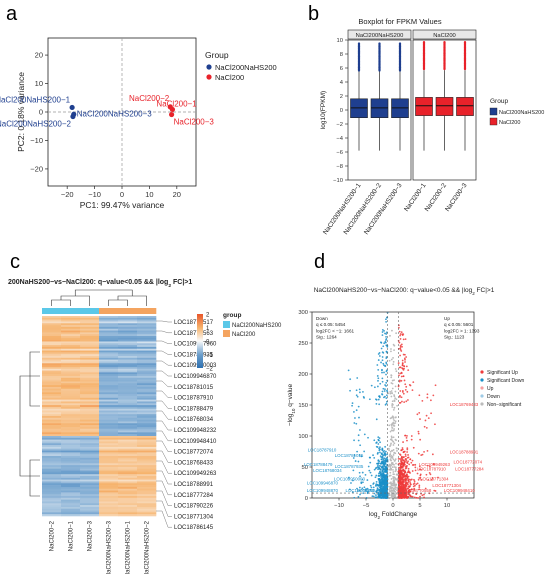  I want to click on heatmap-row-label: LOC18777284, so click(194, 496).